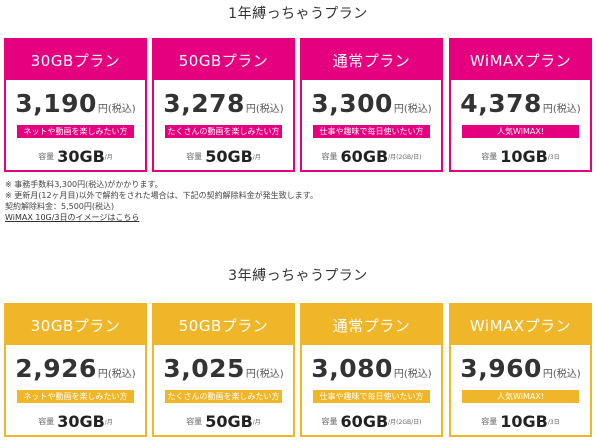 This screenshot has height=442, width=596. I want to click on plan-price: 3,300, so click(352, 103).